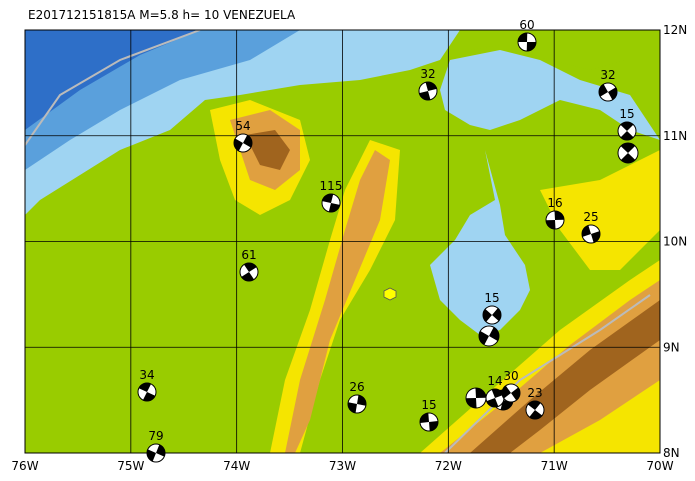 This screenshot has width=695, height=481. What do you see at coordinates (155, 436) in the screenshot?
I see `event-depth-label: 79` at bounding box center [155, 436].